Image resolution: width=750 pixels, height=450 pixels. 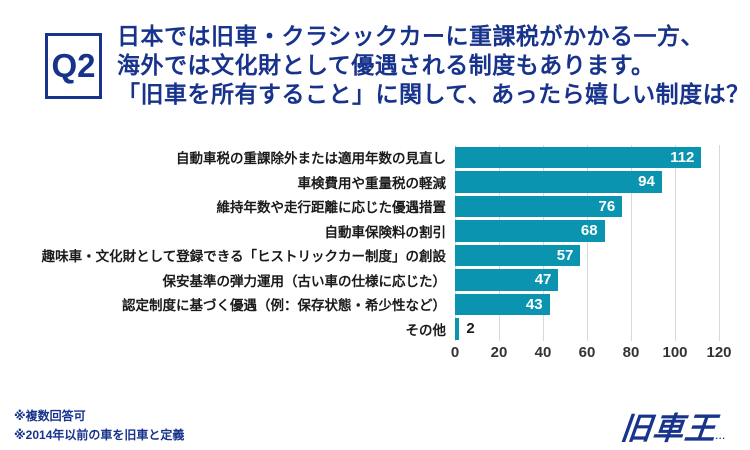 I want to click on bar: 112, so click(x=578, y=157).